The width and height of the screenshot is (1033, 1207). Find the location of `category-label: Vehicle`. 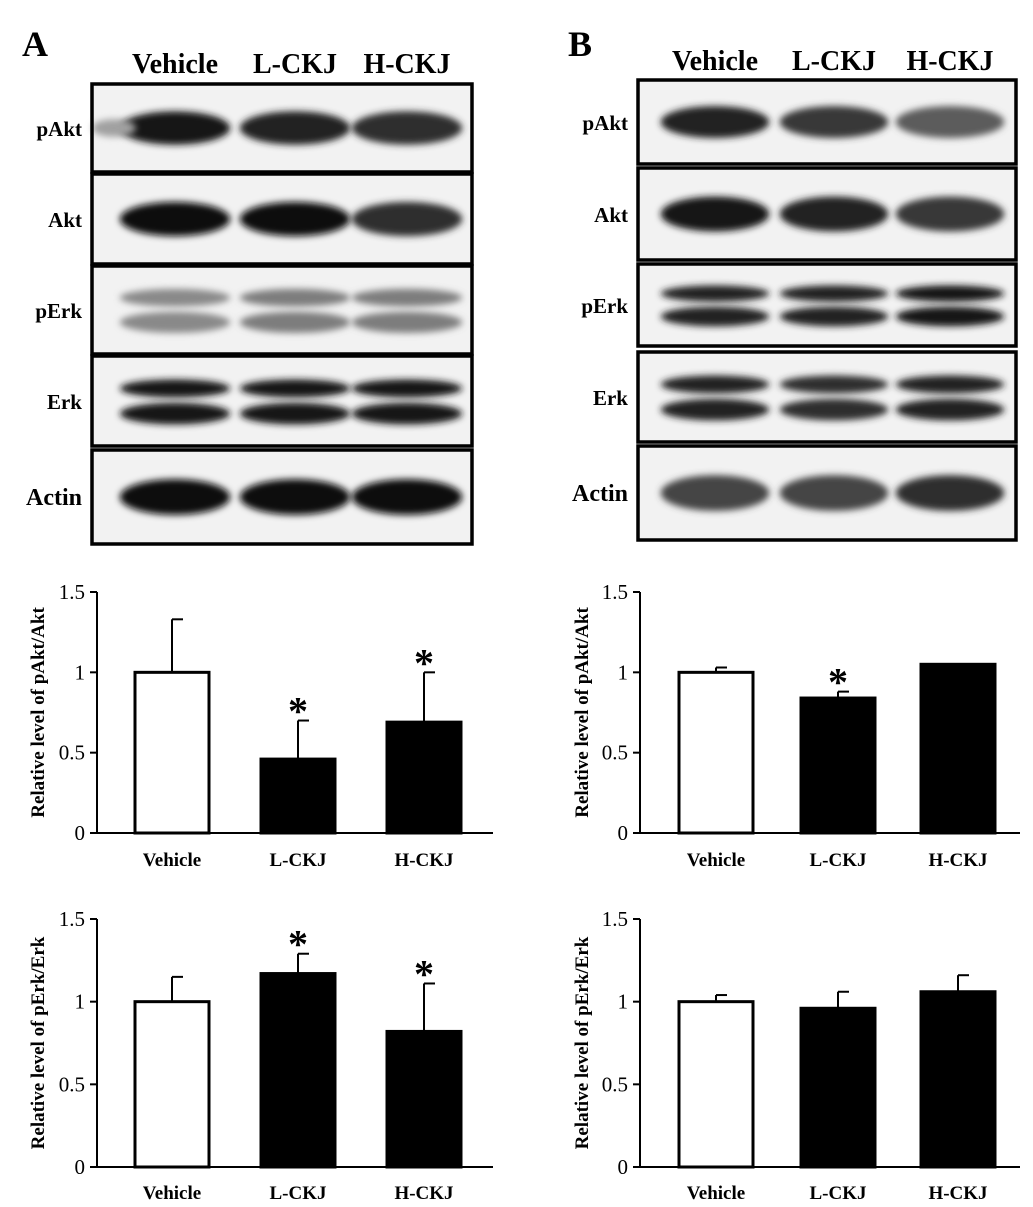

category-label: Vehicle is located at coordinates (716, 860).